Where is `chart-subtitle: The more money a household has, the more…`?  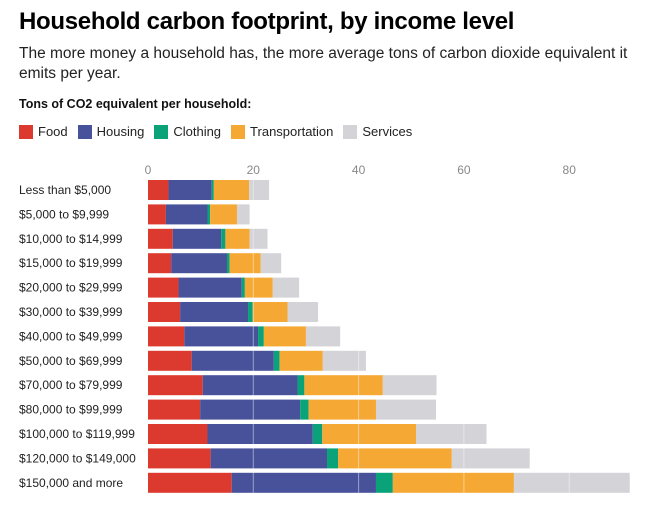
chart-subtitle: The more money a household has, the more… is located at coordinates (323, 63).